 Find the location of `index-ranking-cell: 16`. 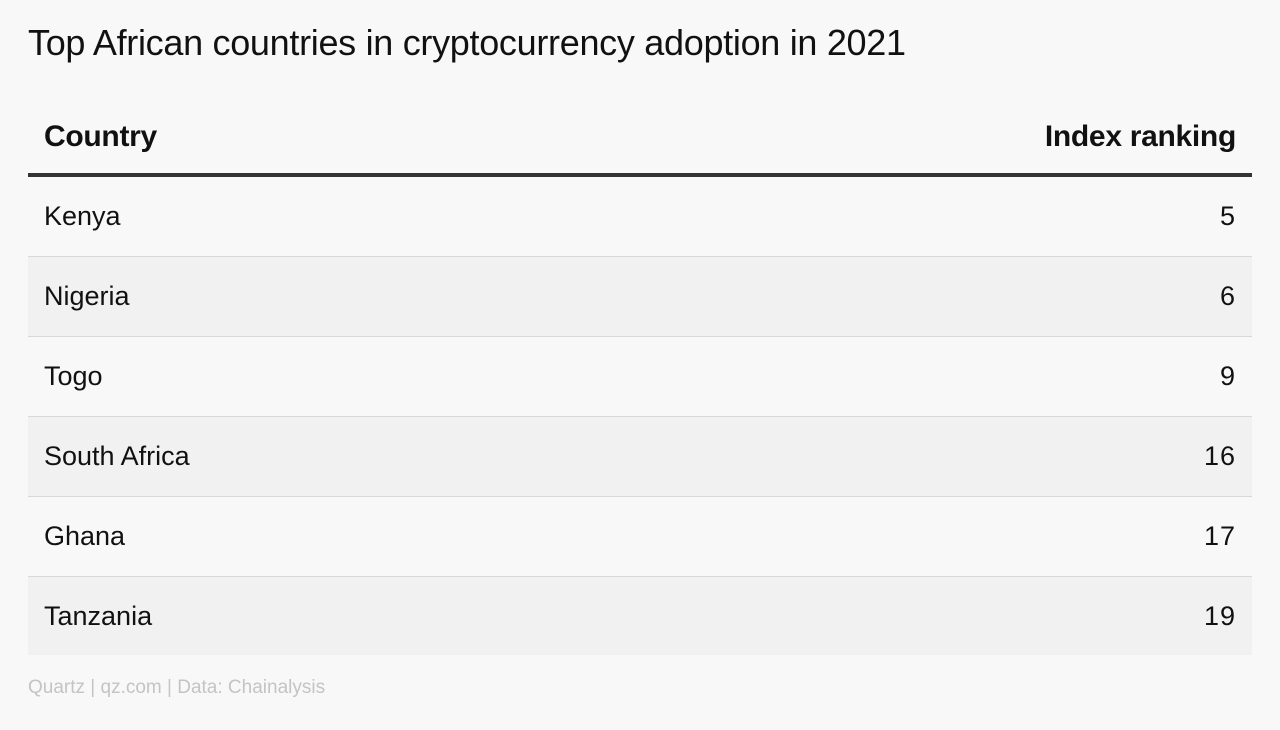

index-ranking-cell: 16 is located at coordinates (1219, 456).